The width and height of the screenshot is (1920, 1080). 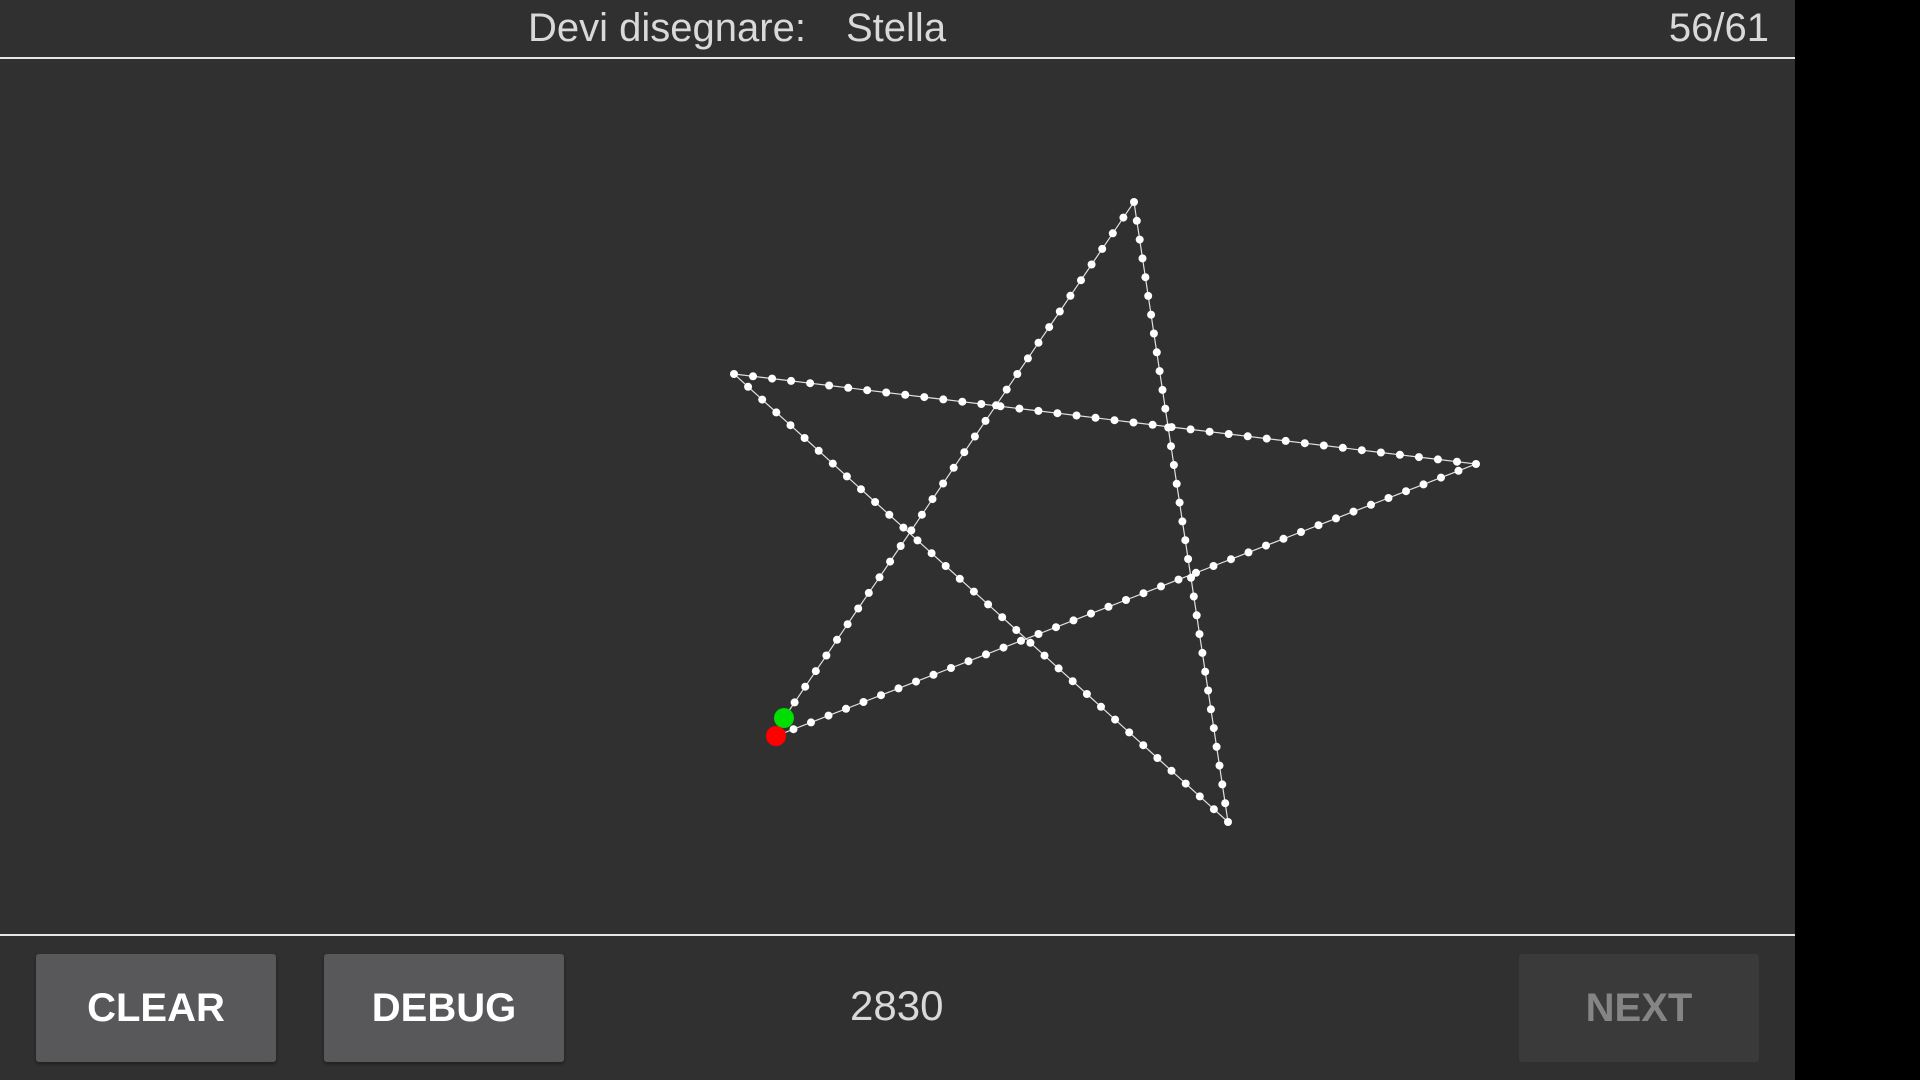 What do you see at coordinates (444, 1008) in the screenshot?
I see `debug-button: DEBUG` at bounding box center [444, 1008].